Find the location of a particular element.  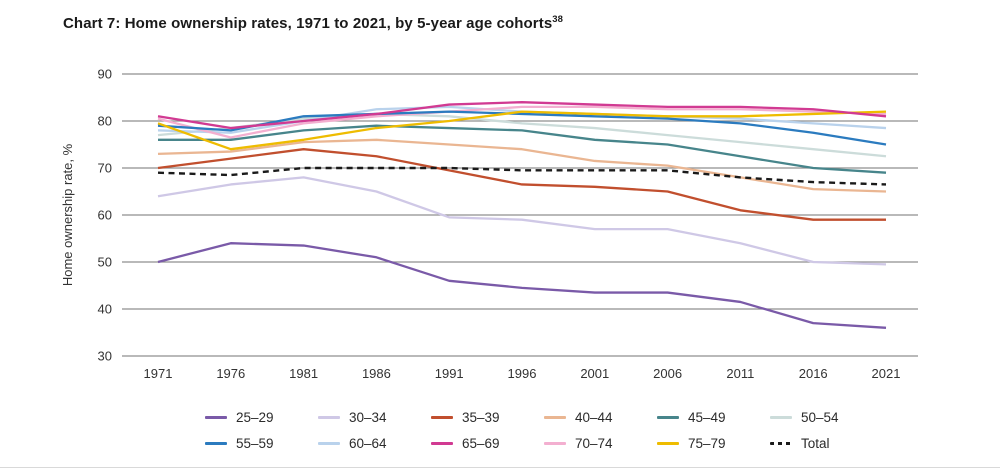

x-tick-label-1976: 1976 is located at coordinates (230, 373).